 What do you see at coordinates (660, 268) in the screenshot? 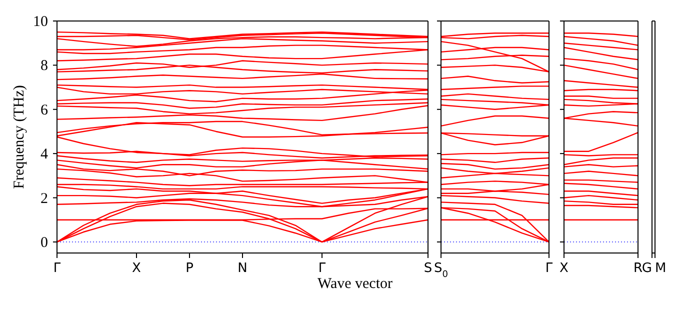
I see `x-tick-label: M` at bounding box center [660, 268].